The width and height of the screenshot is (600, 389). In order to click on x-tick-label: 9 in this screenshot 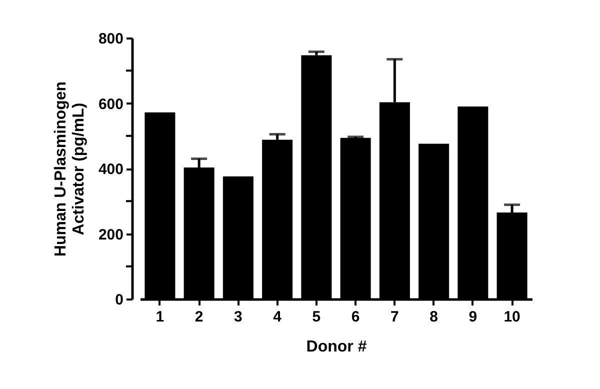, I will do `click(473, 317)`.